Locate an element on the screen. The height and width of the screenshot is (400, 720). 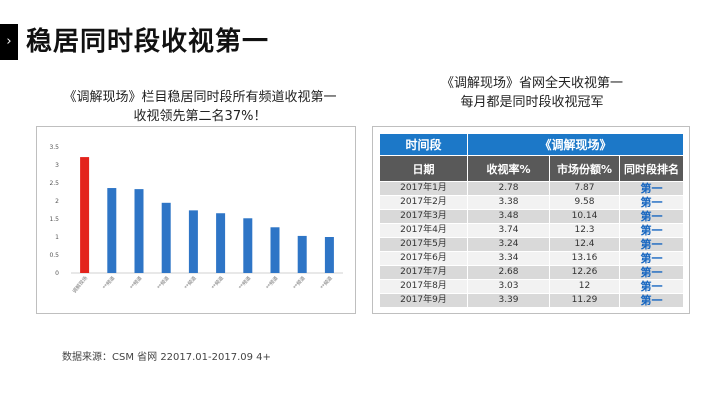
y-tick-label: 3.5 is located at coordinates (54, 147).